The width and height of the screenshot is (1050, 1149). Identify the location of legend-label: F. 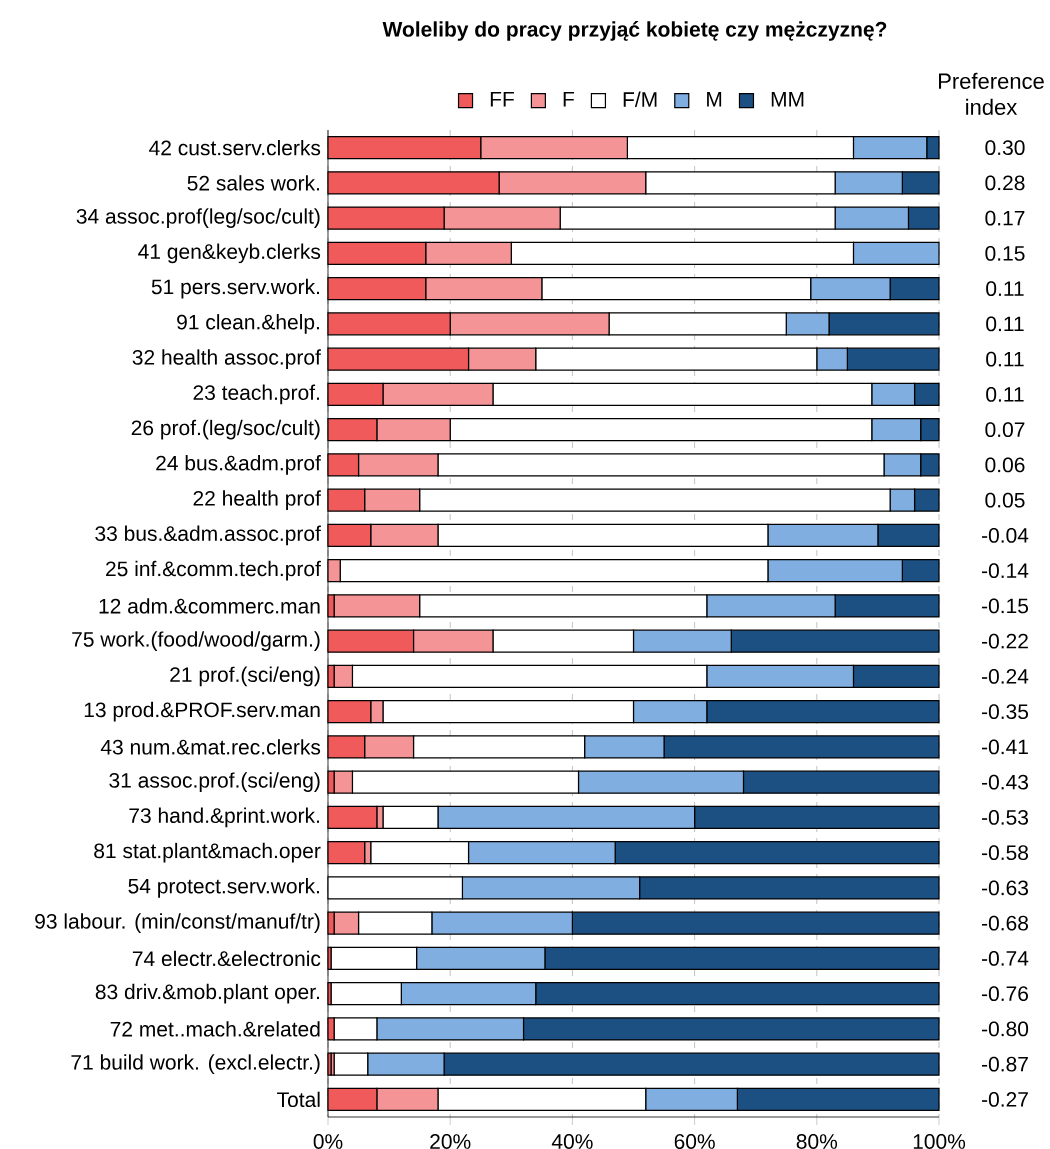
(568, 99).